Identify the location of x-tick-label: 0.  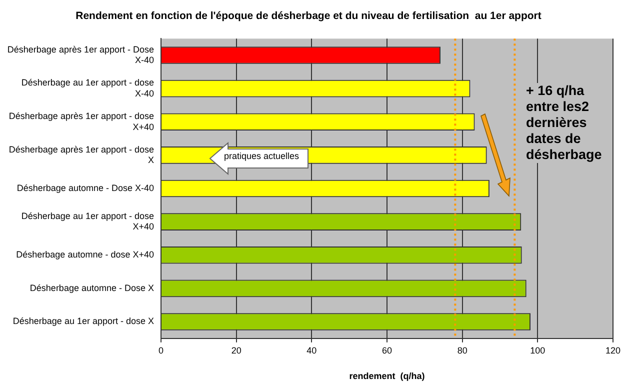
(161, 350).